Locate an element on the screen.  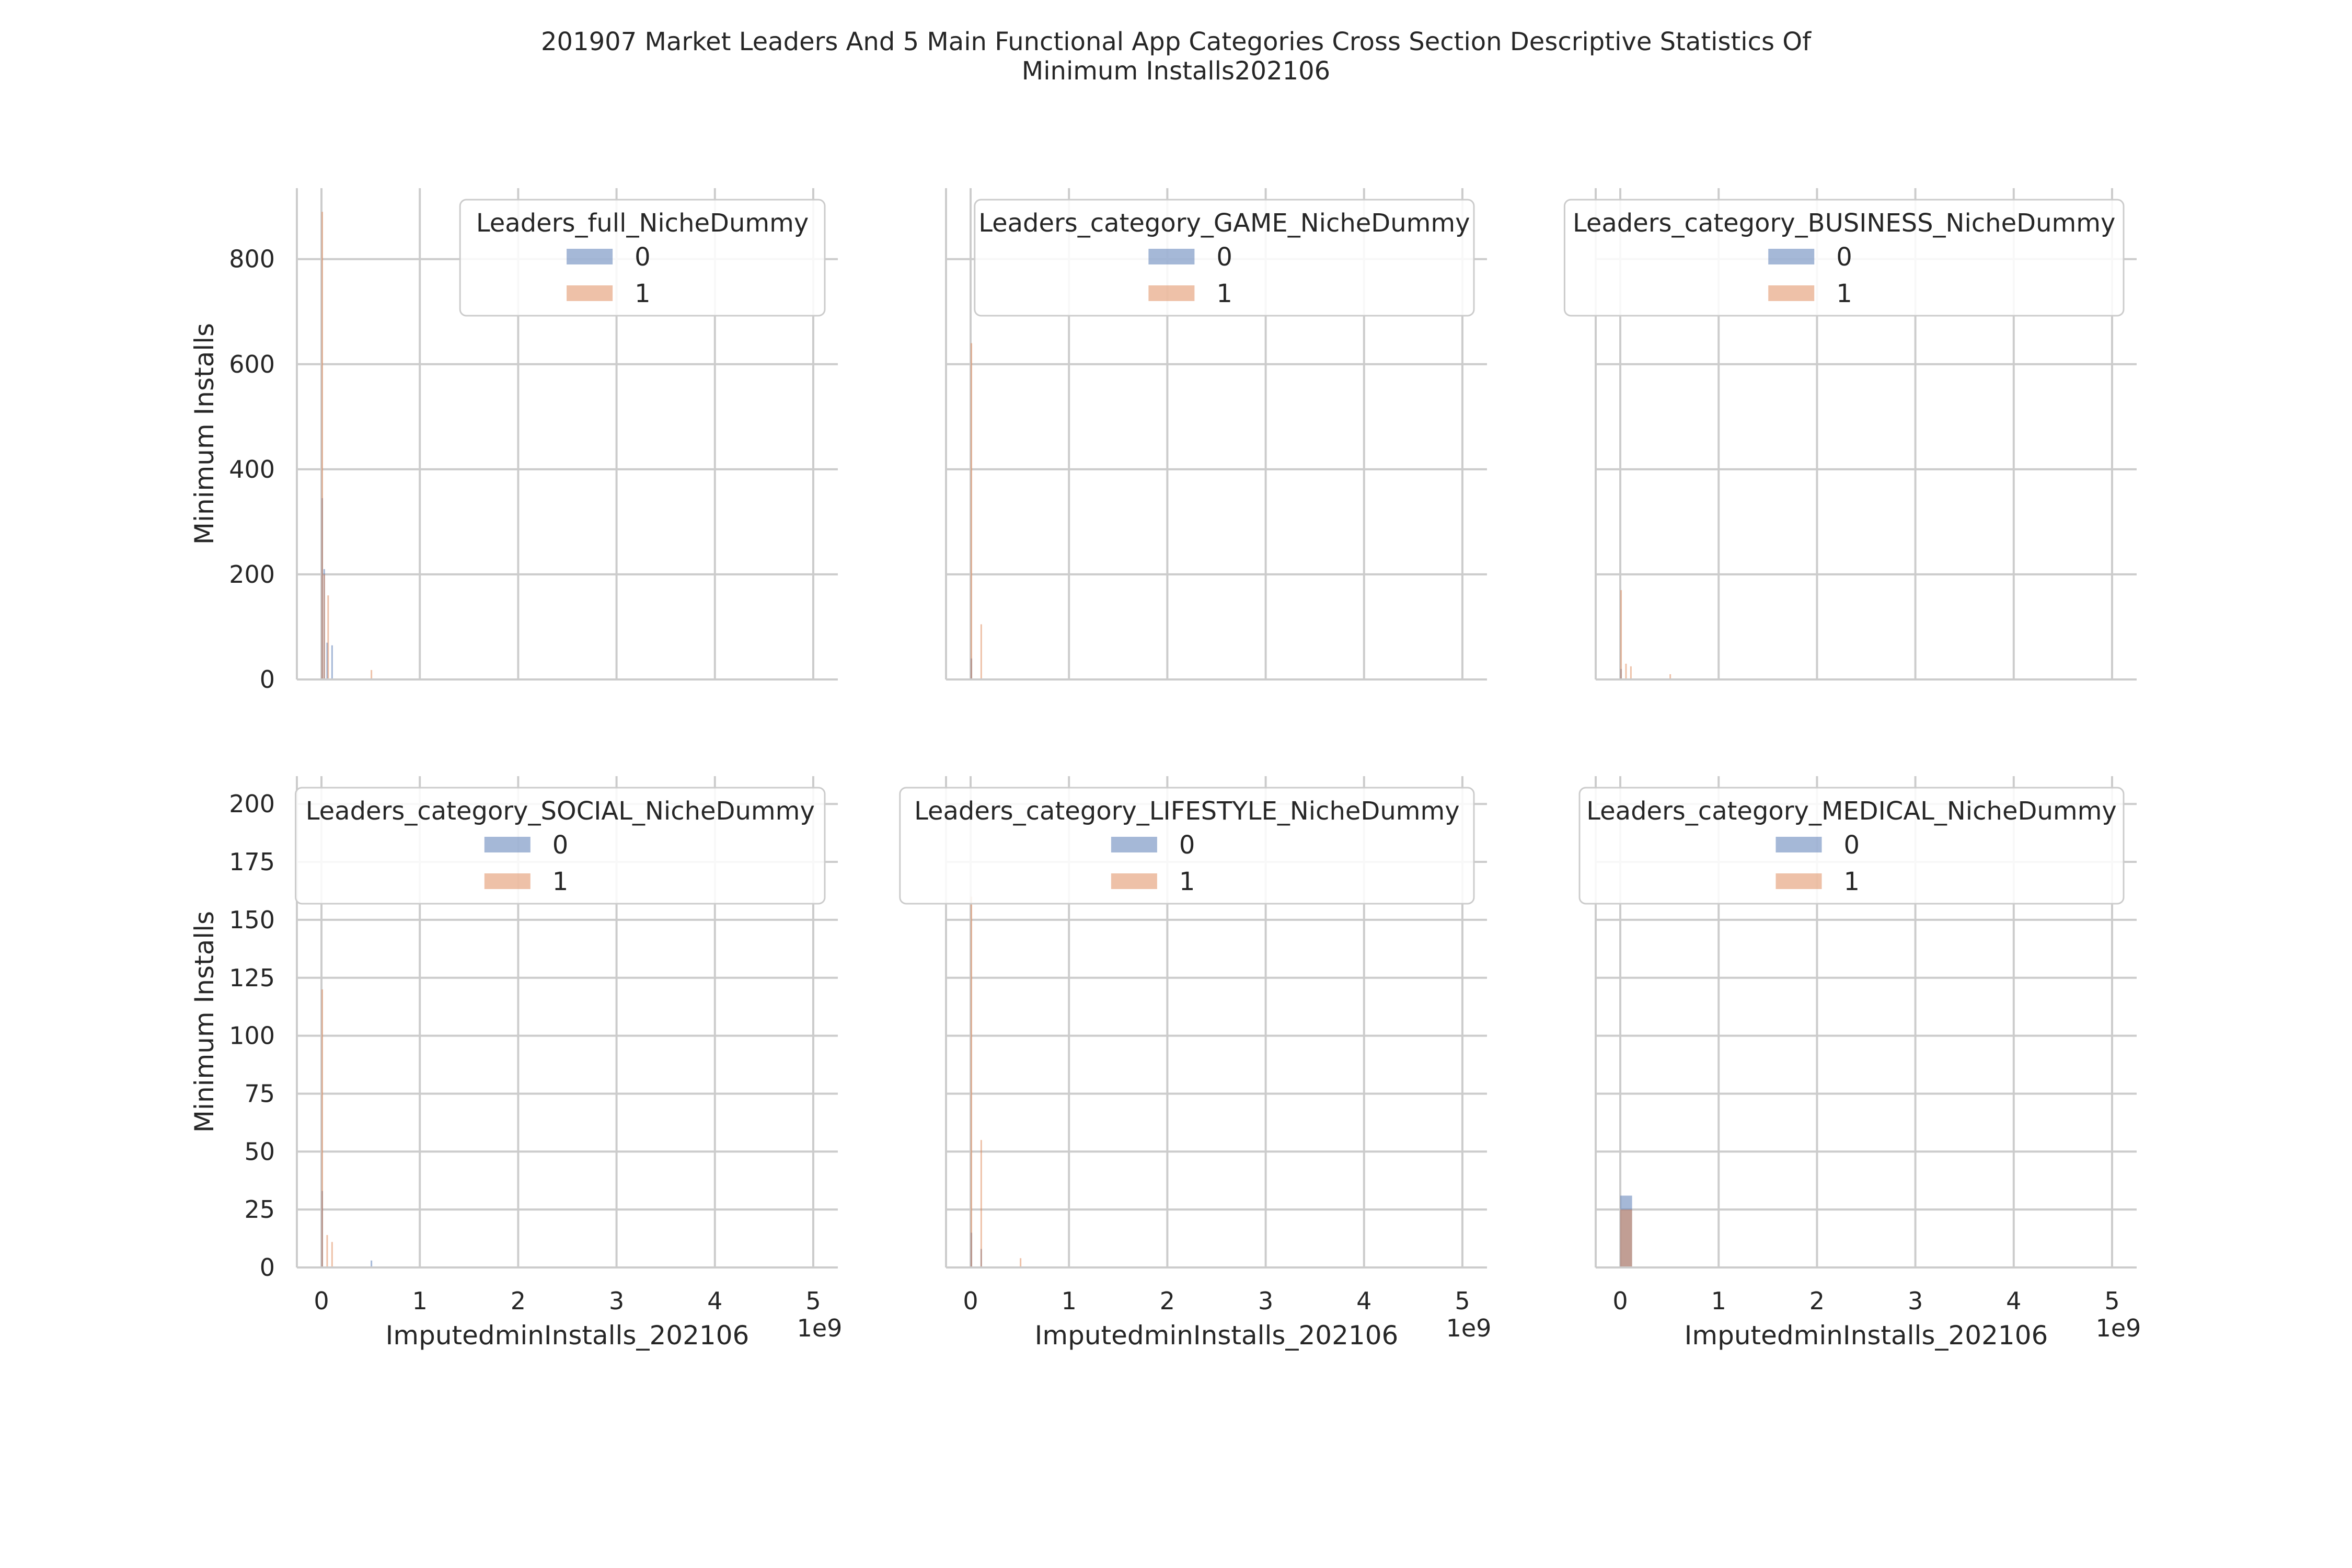
y-tick-label: 150 is located at coordinates (252, 920).